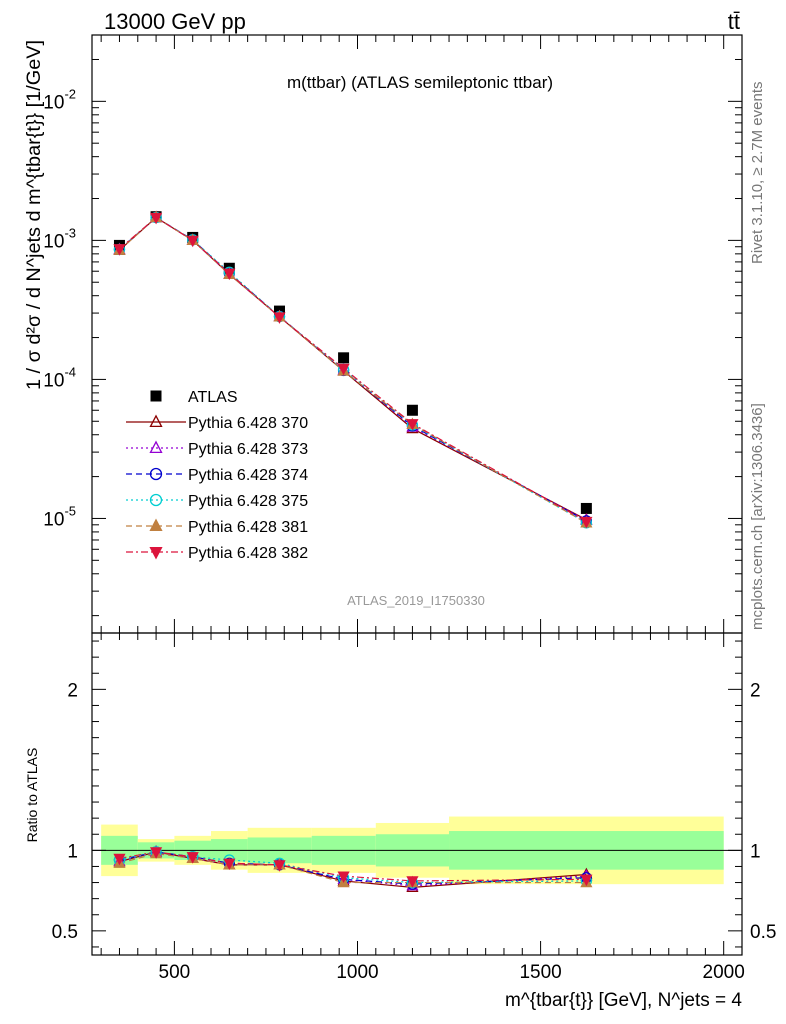  Describe the element at coordinates (248, 449) in the screenshot. I see `legend-entry-label: Pythia 6.428 373` at that location.